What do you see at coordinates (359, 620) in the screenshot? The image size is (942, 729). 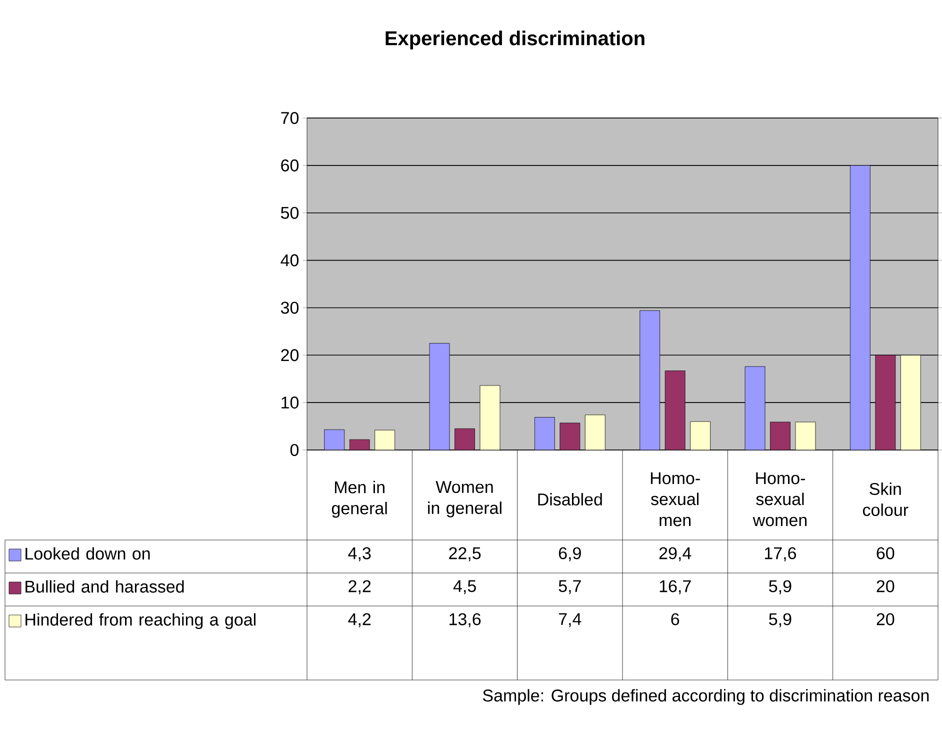 I see `data-label: 4,2` at bounding box center [359, 620].